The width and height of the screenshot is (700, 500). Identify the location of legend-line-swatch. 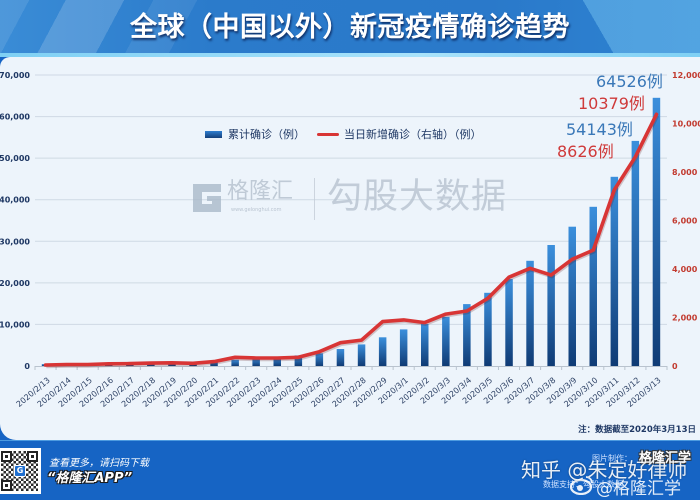
(328, 134).